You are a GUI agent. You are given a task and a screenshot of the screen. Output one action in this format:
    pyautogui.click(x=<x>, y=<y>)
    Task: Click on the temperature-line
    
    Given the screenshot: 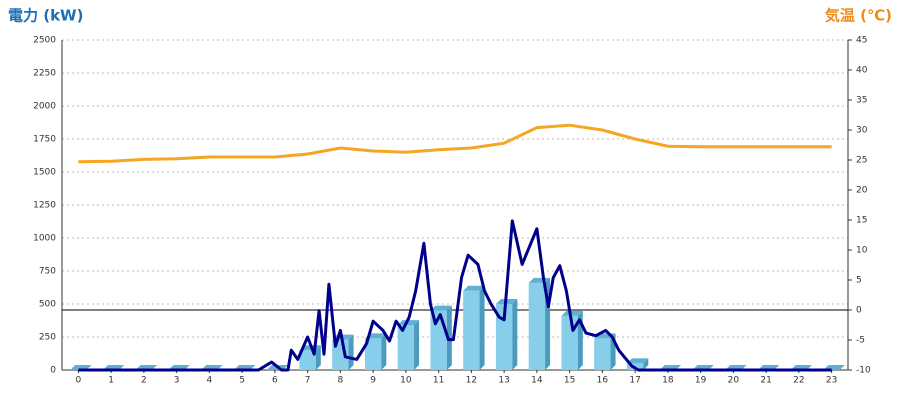 What is the action you would take?
    pyautogui.click(x=455, y=143)
    